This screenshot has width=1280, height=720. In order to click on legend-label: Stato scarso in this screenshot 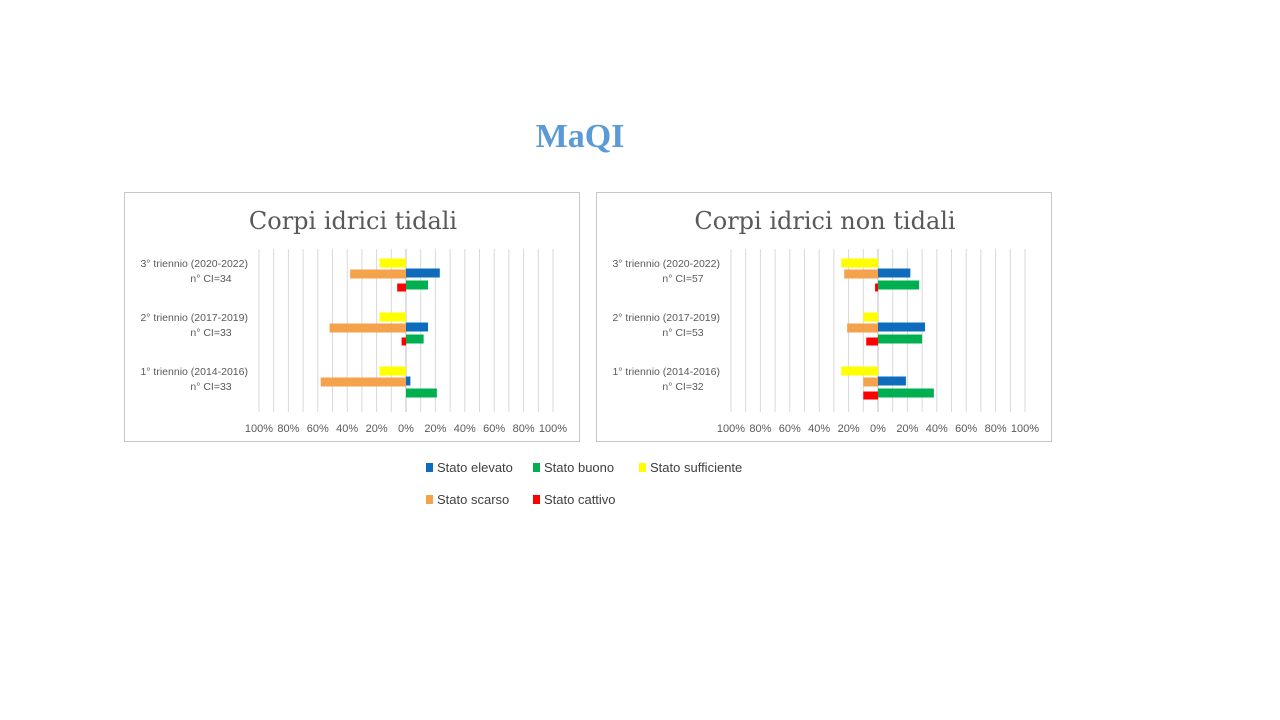, I will do `click(473, 499)`.